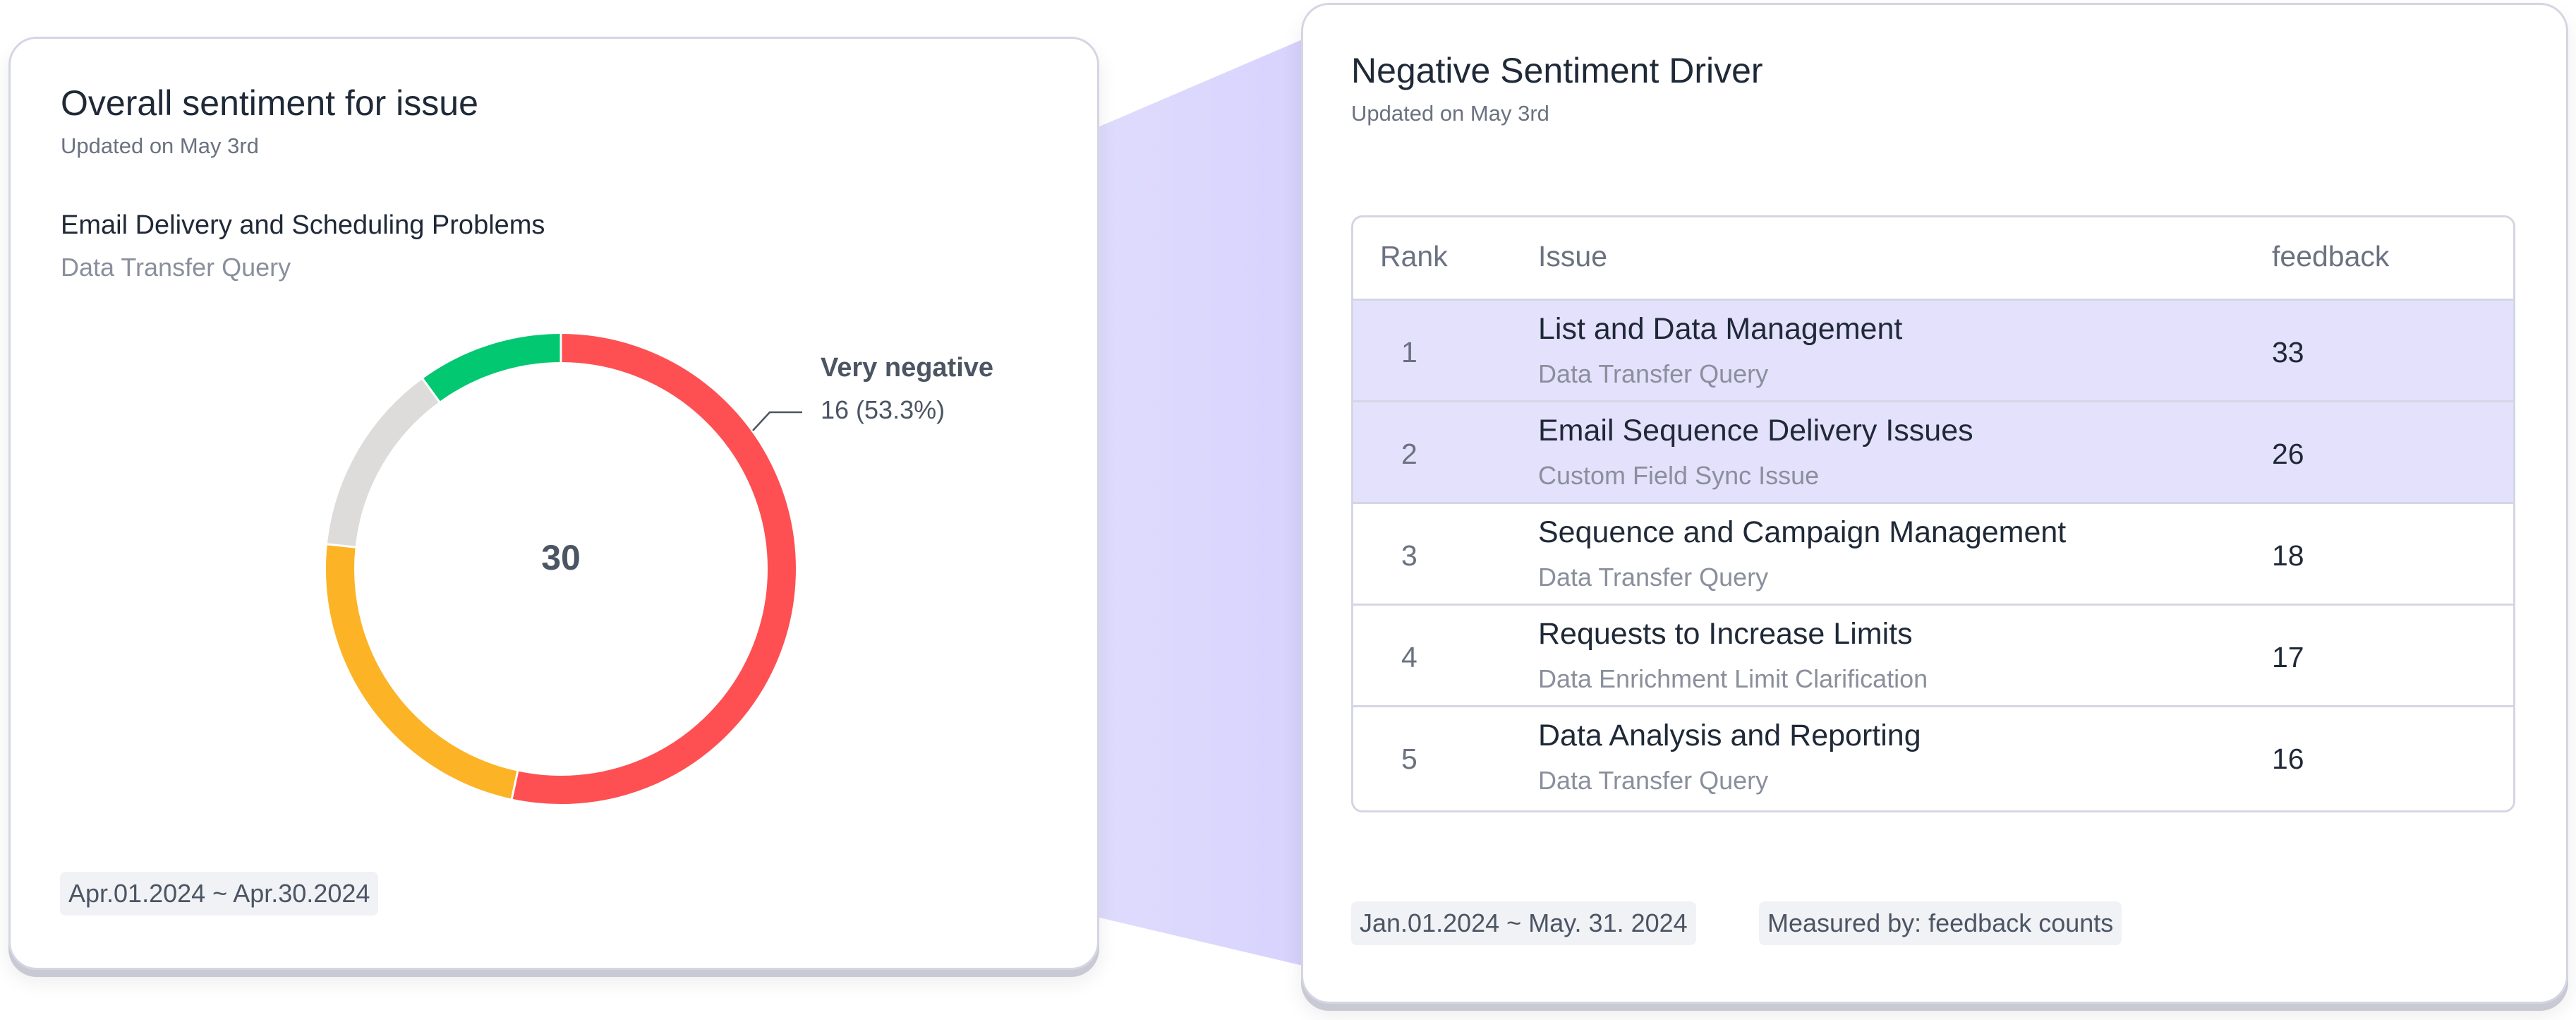 The width and height of the screenshot is (2576, 1020). I want to click on row-rank: 3, so click(1409, 556).